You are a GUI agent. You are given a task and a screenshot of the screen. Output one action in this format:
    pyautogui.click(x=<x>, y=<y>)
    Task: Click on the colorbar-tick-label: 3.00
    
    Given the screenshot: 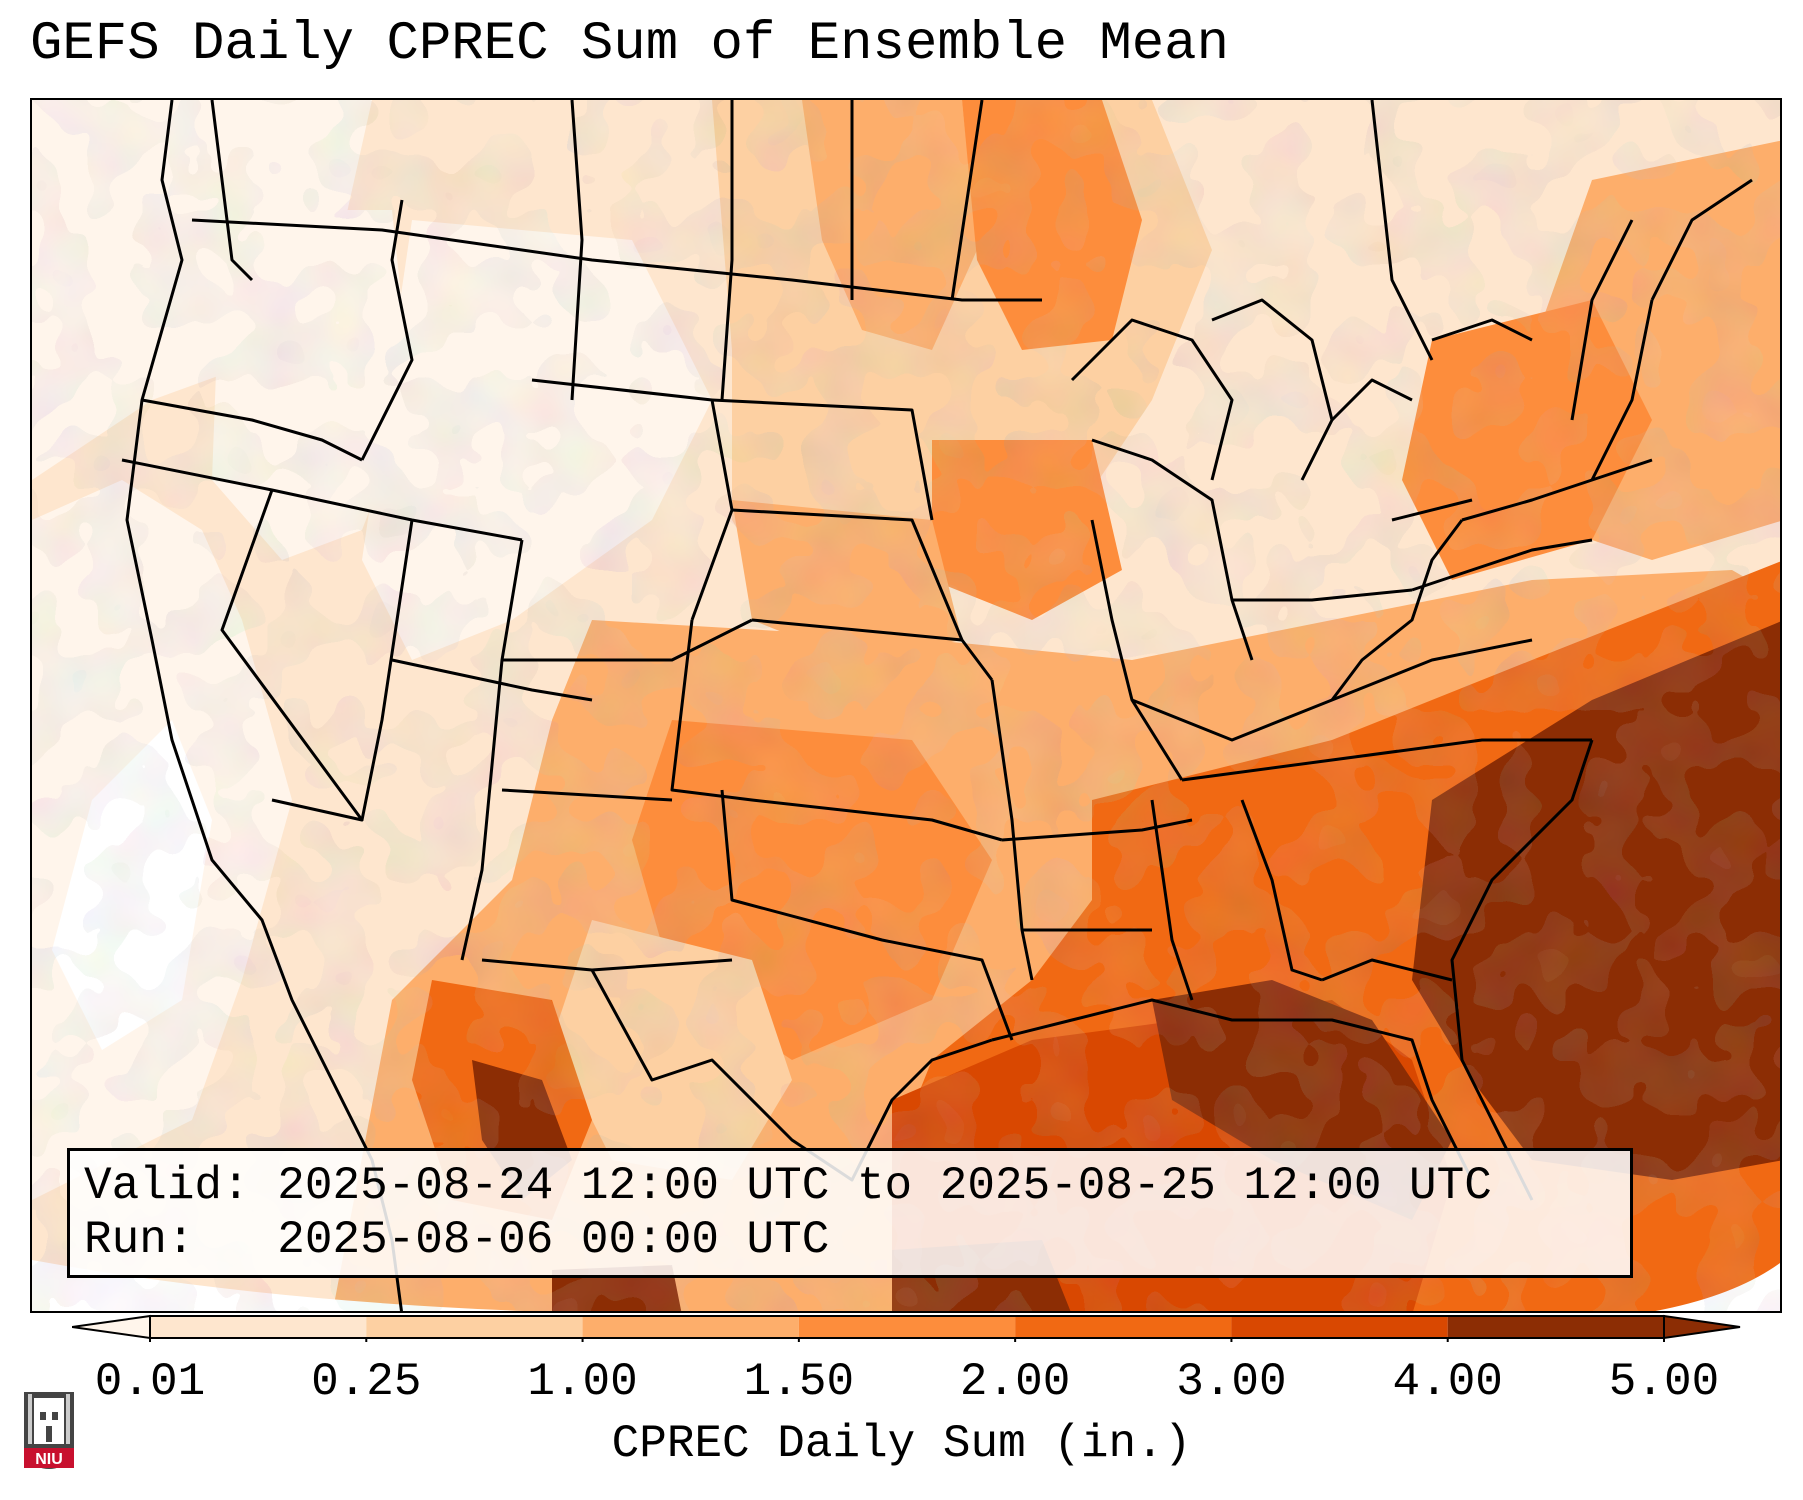 What is the action you would take?
    pyautogui.click(x=1231, y=1382)
    